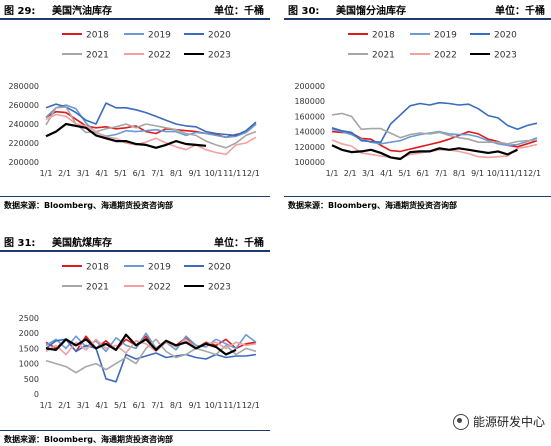  What do you see at coordinates (417, 10) in the screenshot?
I see `chart-header: 图 30: 美国馏分油库存 单位：千桶` at bounding box center [417, 10].